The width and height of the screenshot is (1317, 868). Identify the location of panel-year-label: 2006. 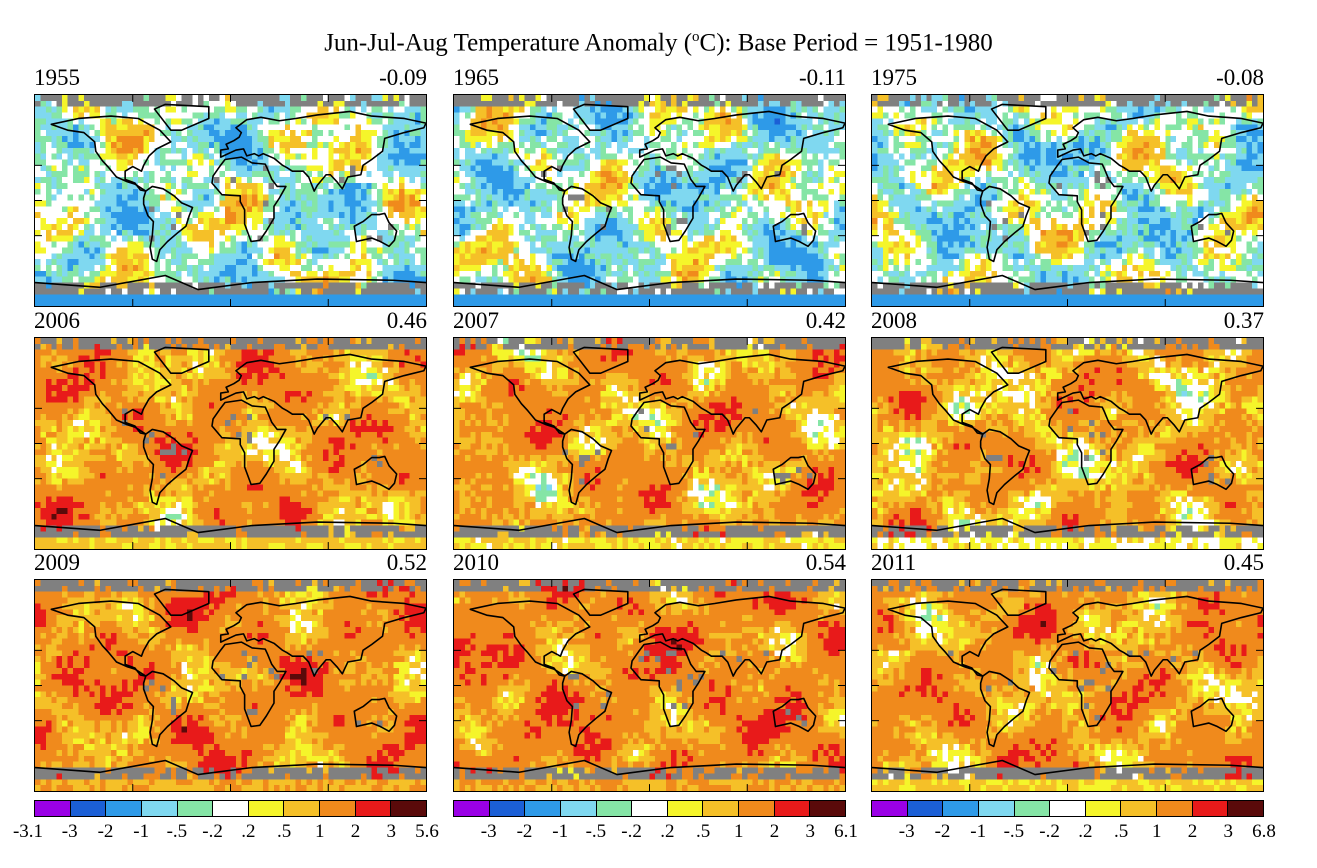
(57, 321).